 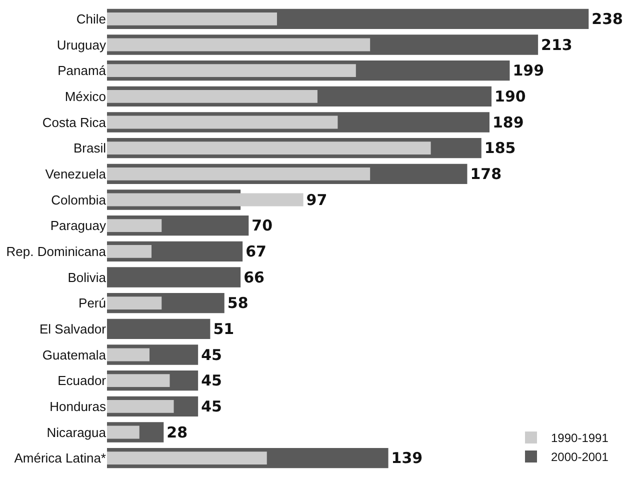 I want to click on data-label: 66, so click(x=254, y=277).